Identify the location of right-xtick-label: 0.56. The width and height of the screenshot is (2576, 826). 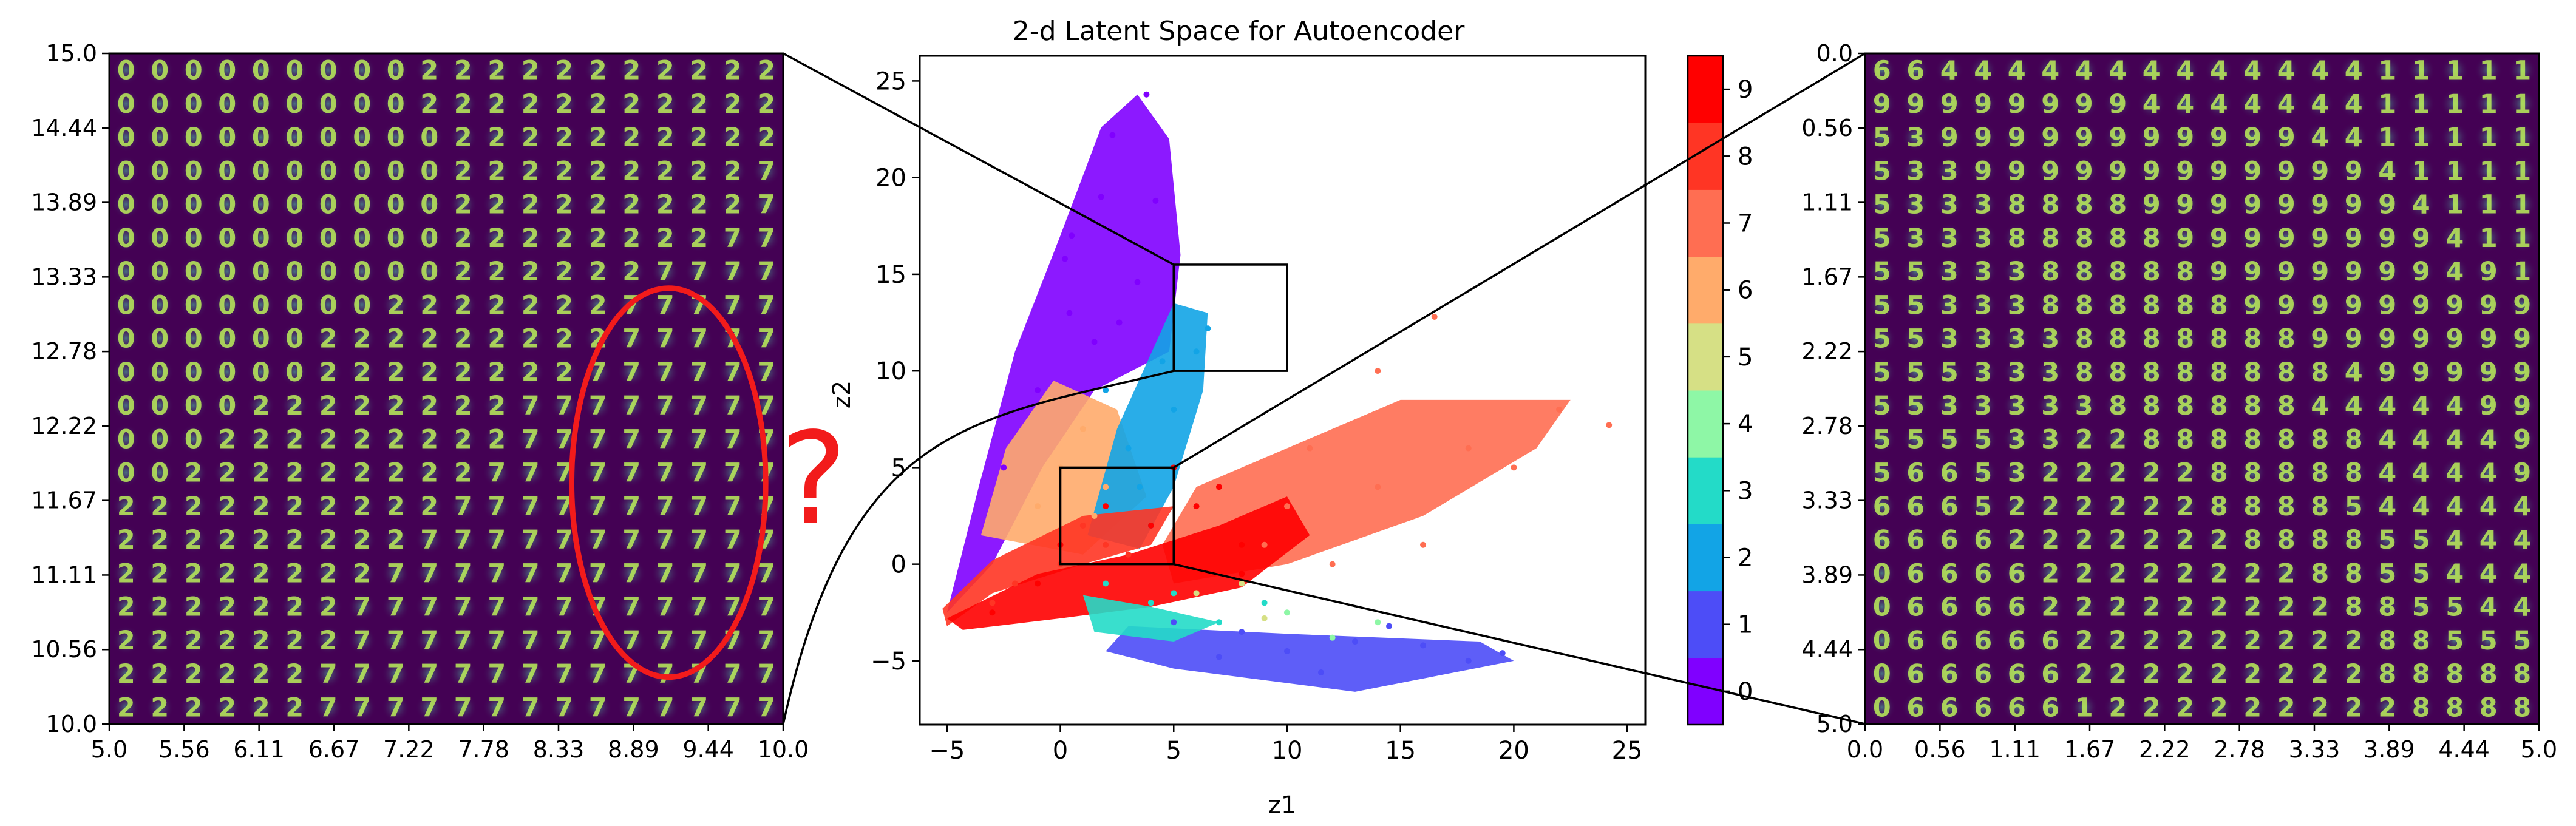
(1940, 749).